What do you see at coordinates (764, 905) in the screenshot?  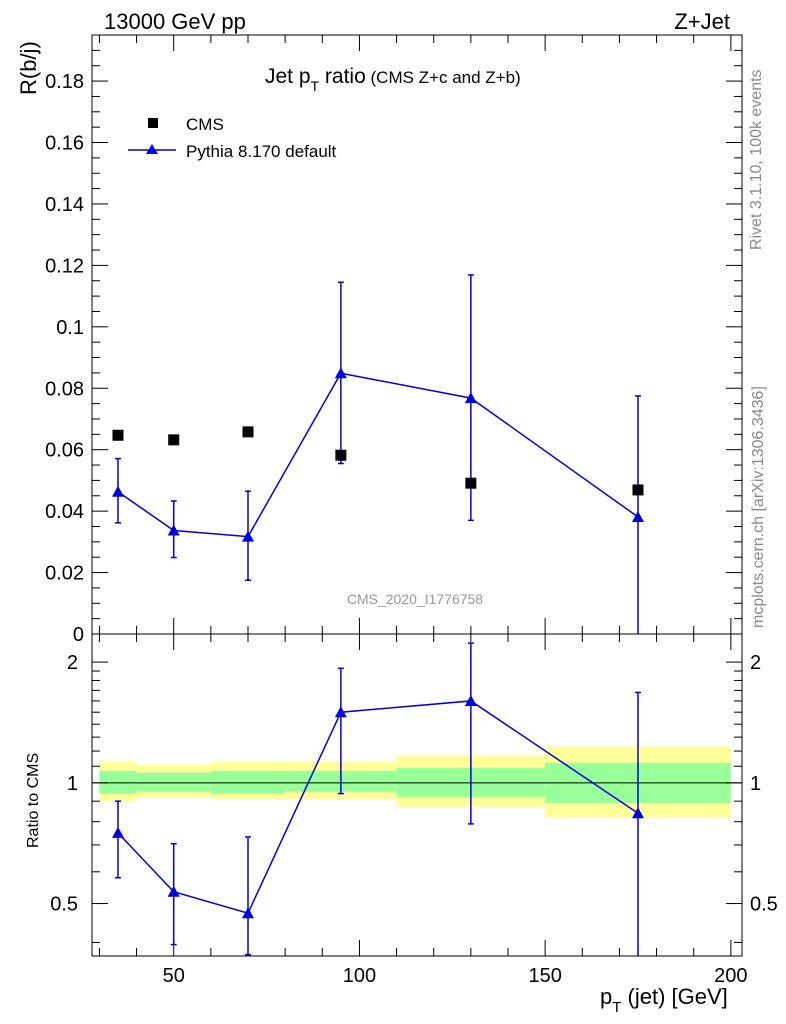 I see `ratio-ytick-label-right: 0.5` at bounding box center [764, 905].